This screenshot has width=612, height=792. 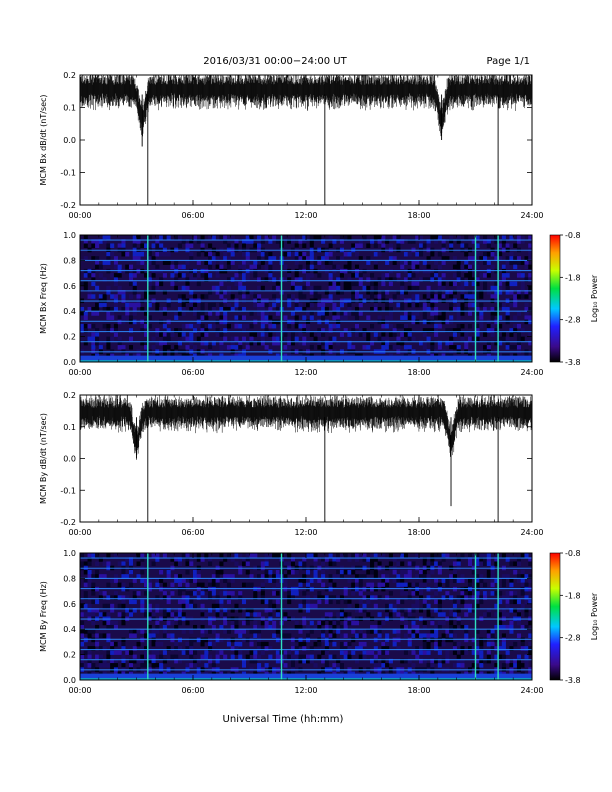 What do you see at coordinates (43, 458) in the screenshot?
I see `y-axis-label: MCM By dB/dt (nT/sec)` at bounding box center [43, 458].